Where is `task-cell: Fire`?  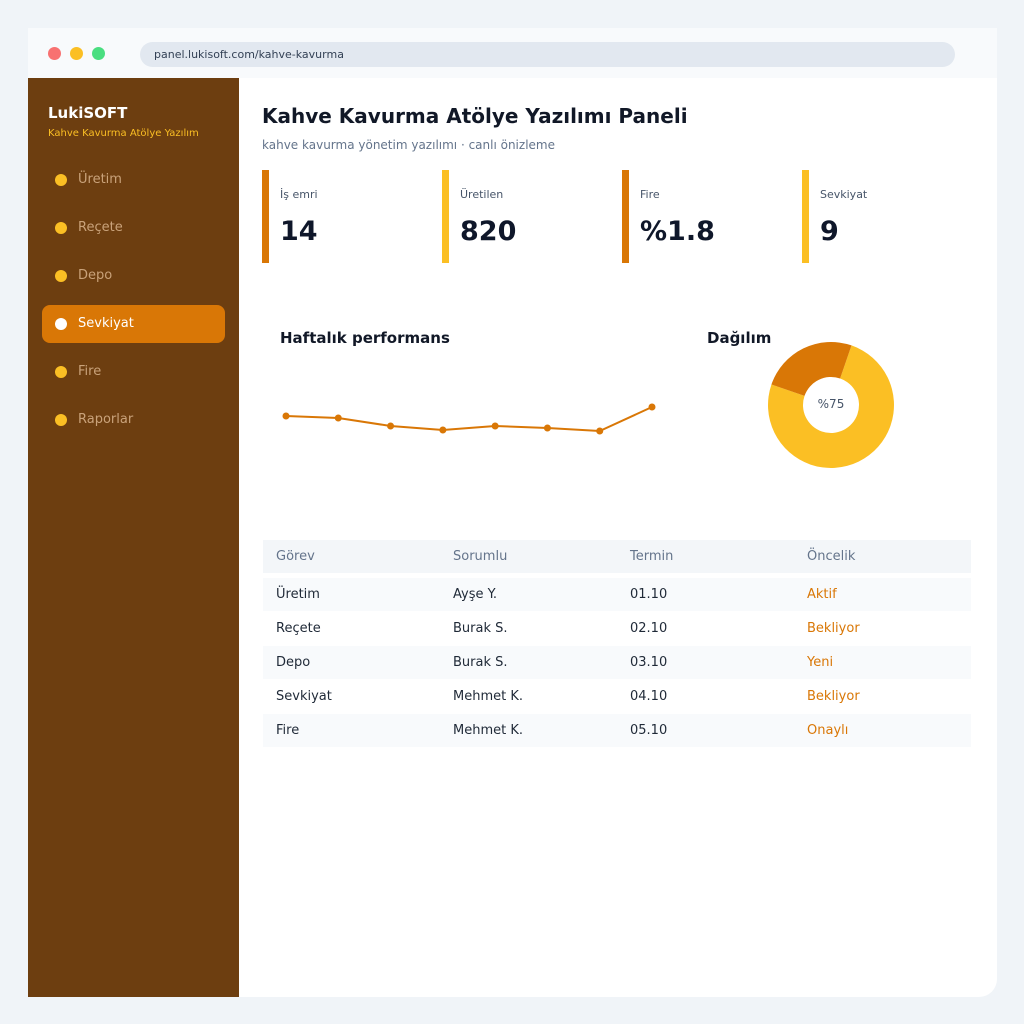
task-cell: Fire is located at coordinates (288, 730).